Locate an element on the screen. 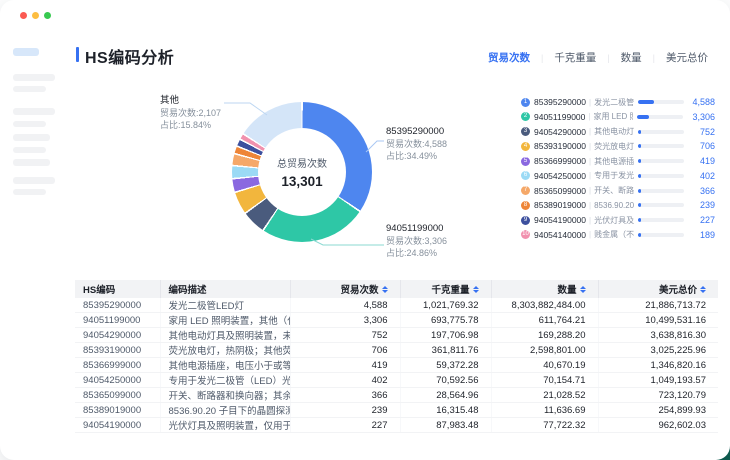  cell-quantity: 70,154.71 is located at coordinates (545, 380).